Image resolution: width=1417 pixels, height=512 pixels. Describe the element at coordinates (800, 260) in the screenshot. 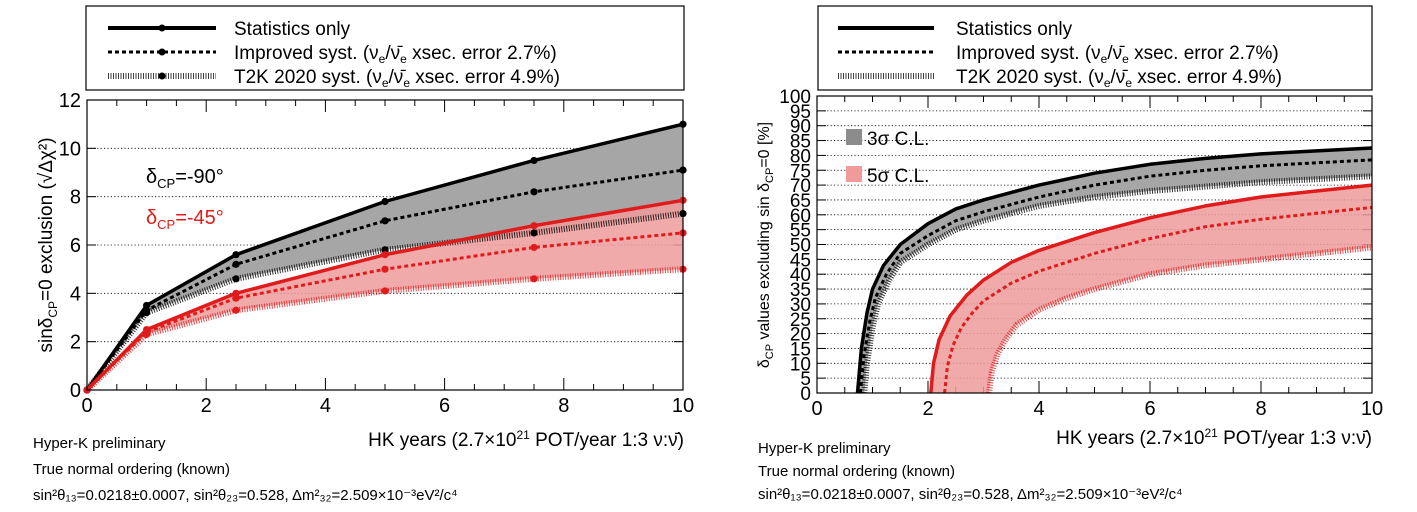

I see `y-tick-label: 45` at that location.